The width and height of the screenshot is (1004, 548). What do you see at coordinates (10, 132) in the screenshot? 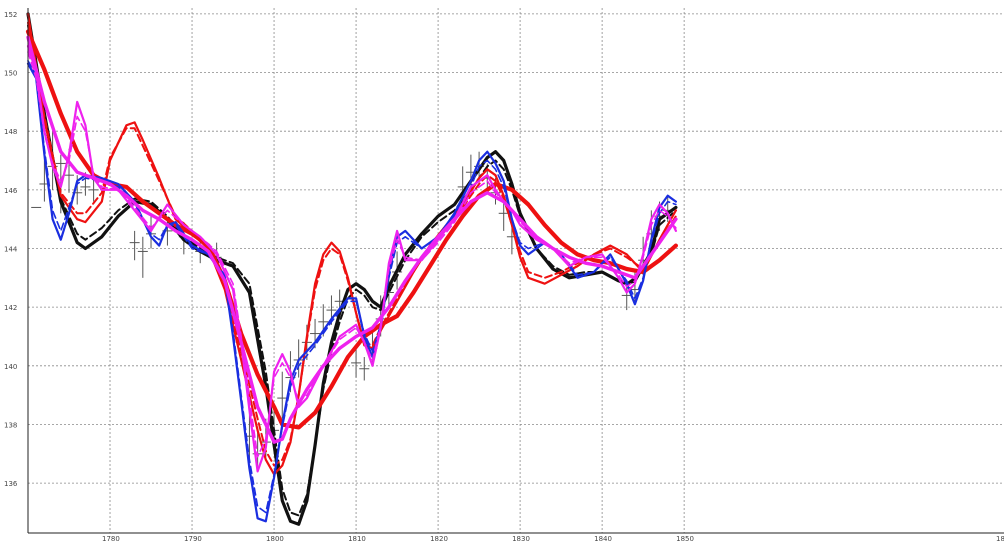
I see `y-tick-label: 148` at bounding box center [10, 132].